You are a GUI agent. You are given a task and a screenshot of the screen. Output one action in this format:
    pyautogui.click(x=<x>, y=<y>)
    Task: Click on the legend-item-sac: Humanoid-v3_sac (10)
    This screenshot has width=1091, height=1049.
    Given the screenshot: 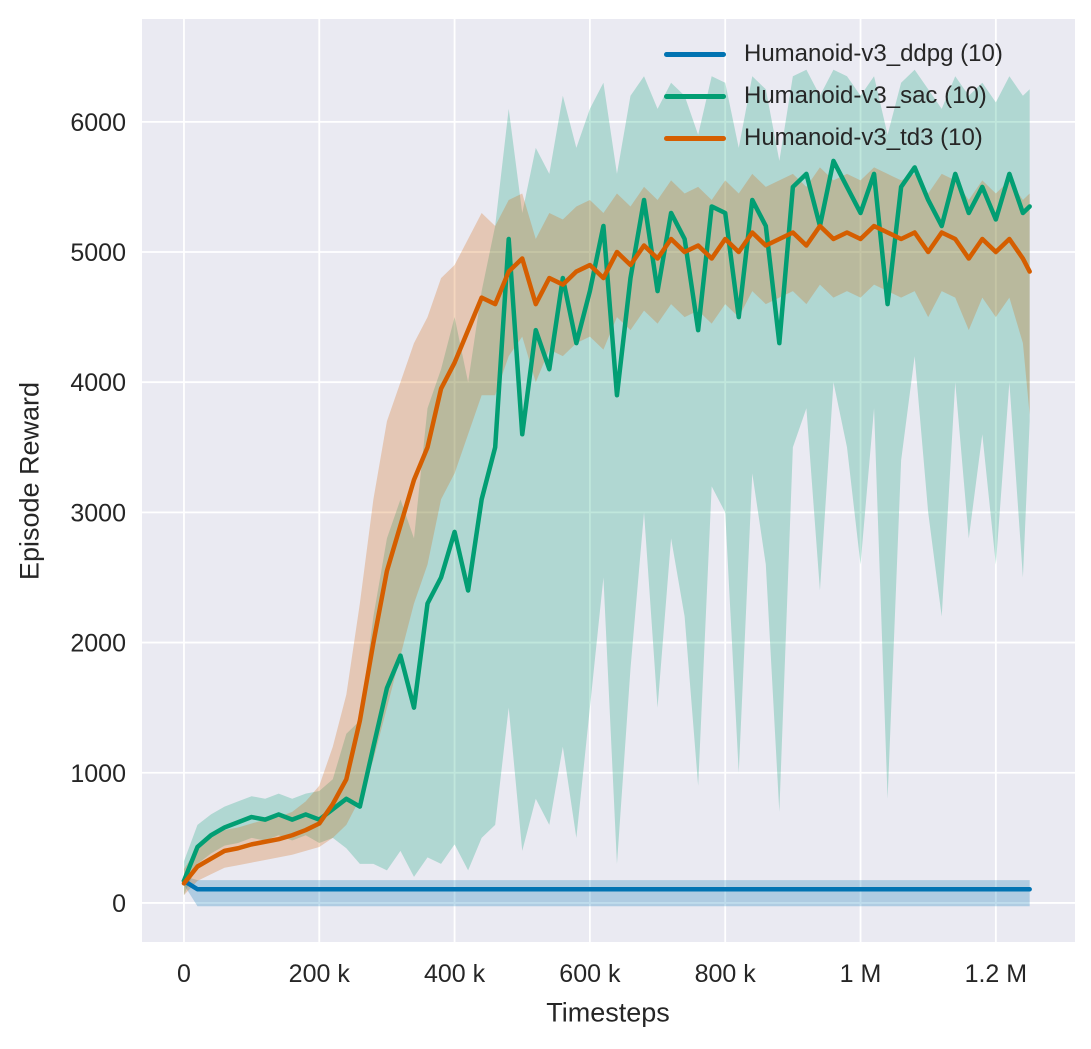 What is the action you would take?
    pyautogui.click(x=833, y=96)
    